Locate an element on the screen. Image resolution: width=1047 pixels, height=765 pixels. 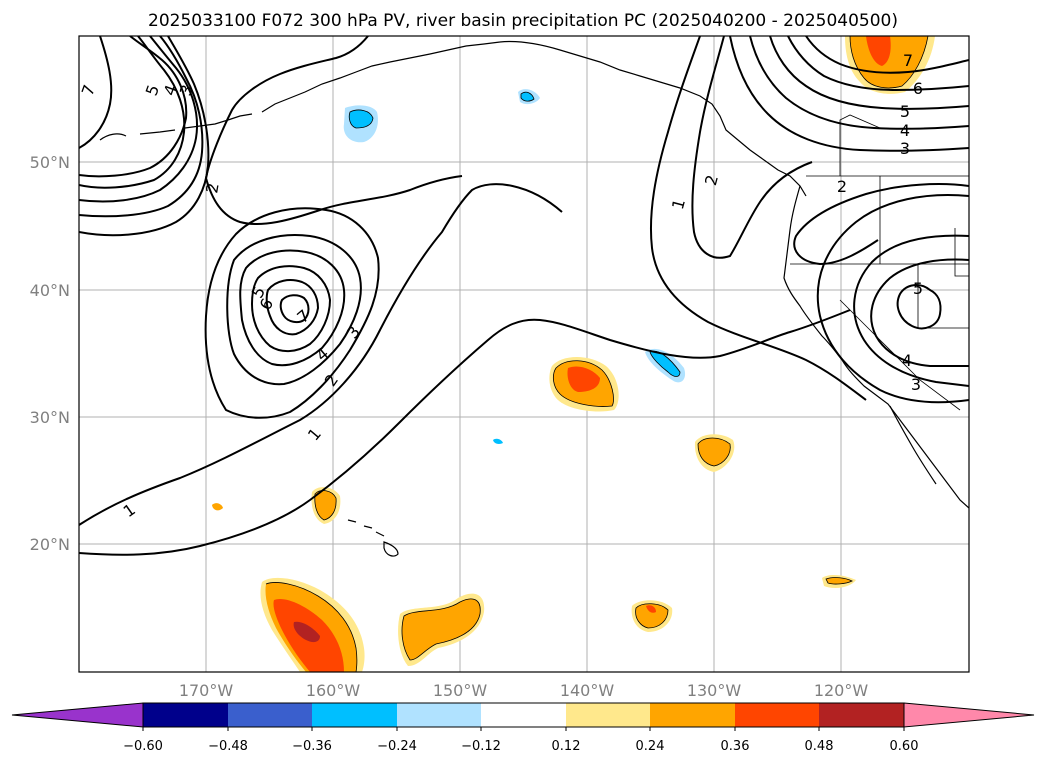
lon-labels: 170°W 160°W 150°W 140°W 130°W 120°W is located at coordinates (524, 690).